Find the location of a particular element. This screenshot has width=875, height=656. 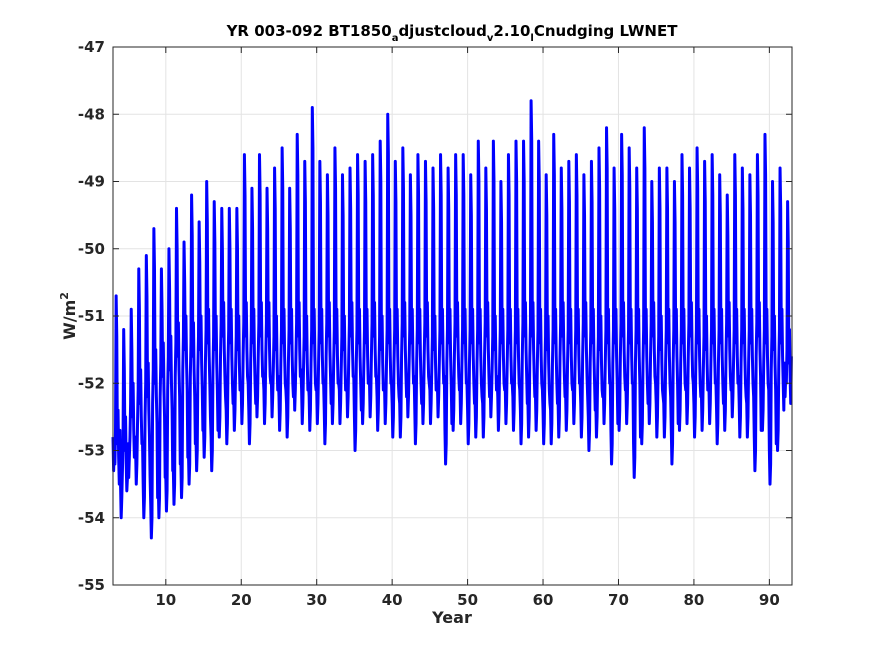

y-tick-label: -50 is located at coordinates (91, 249).